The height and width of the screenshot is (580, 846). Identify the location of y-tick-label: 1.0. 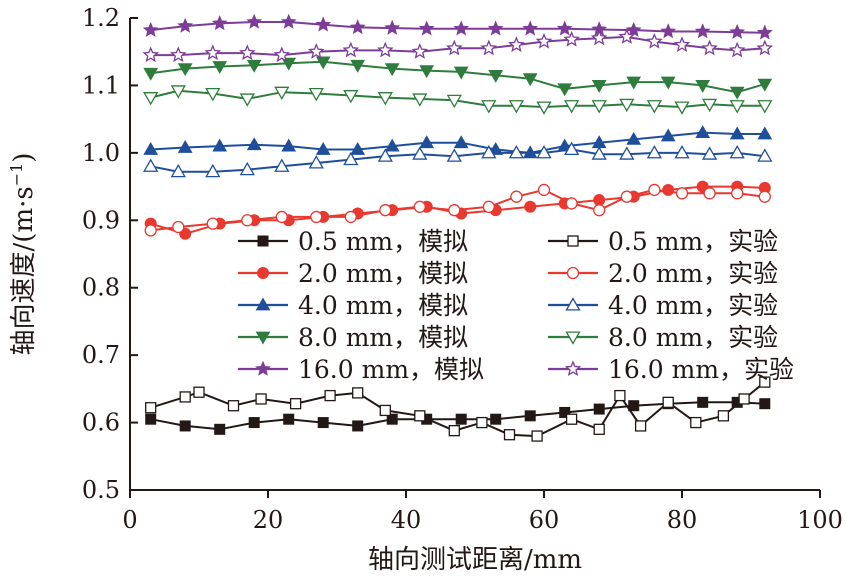
(101, 153).